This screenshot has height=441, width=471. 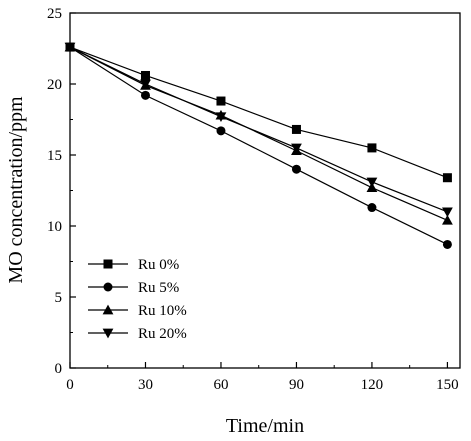 What do you see at coordinates (158, 288) in the screenshot?
I see `legend-label: Ru 5%` at bounding box center [158, 288].